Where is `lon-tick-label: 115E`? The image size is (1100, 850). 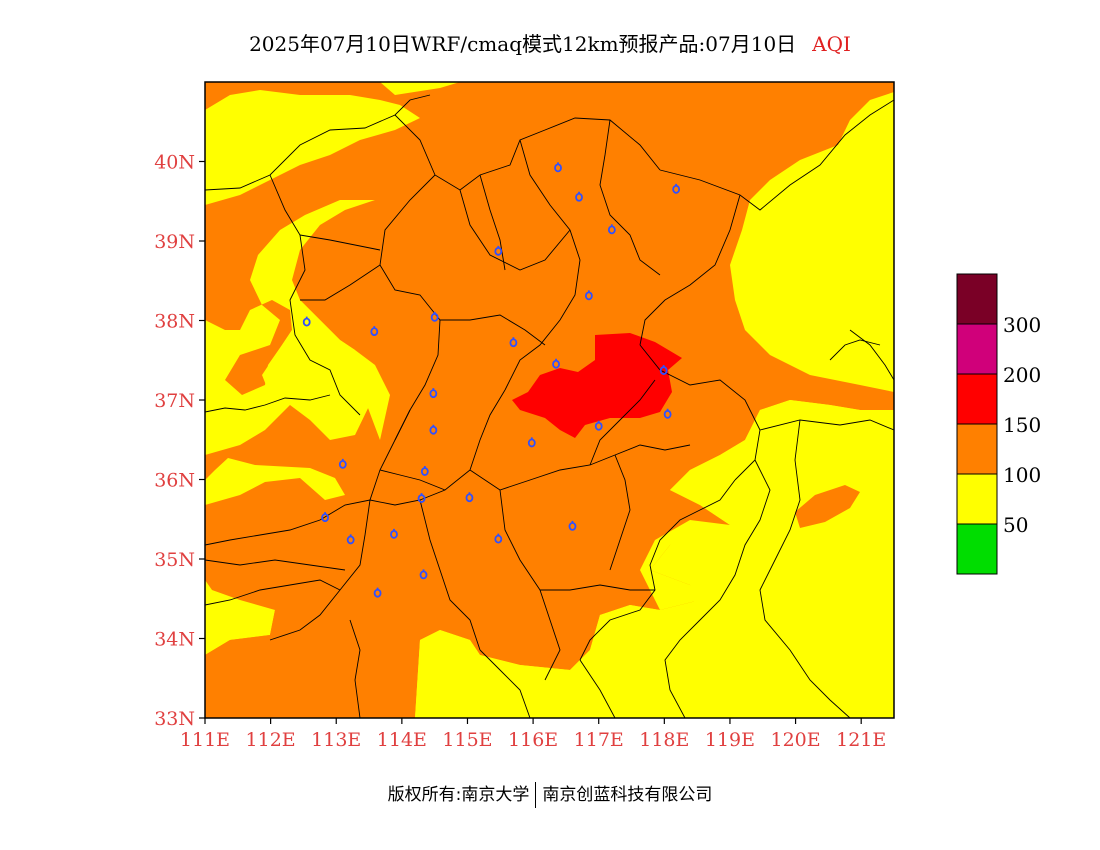
lon-tick-label: 115E is located at coordinates (467, 740).